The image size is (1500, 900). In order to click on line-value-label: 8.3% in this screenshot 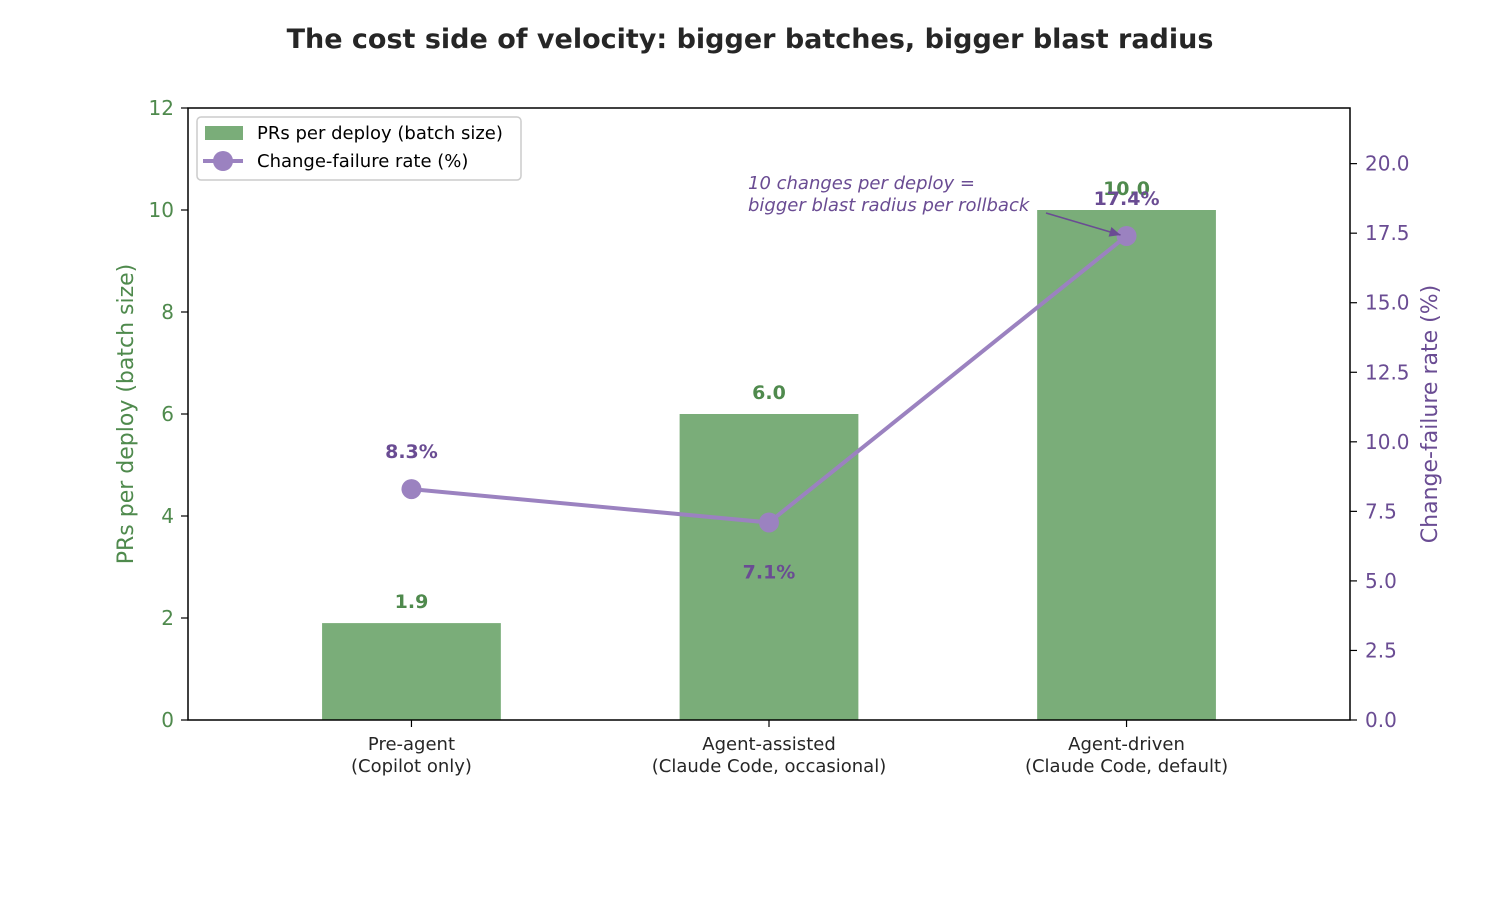, I will do `click(411, 452)`.